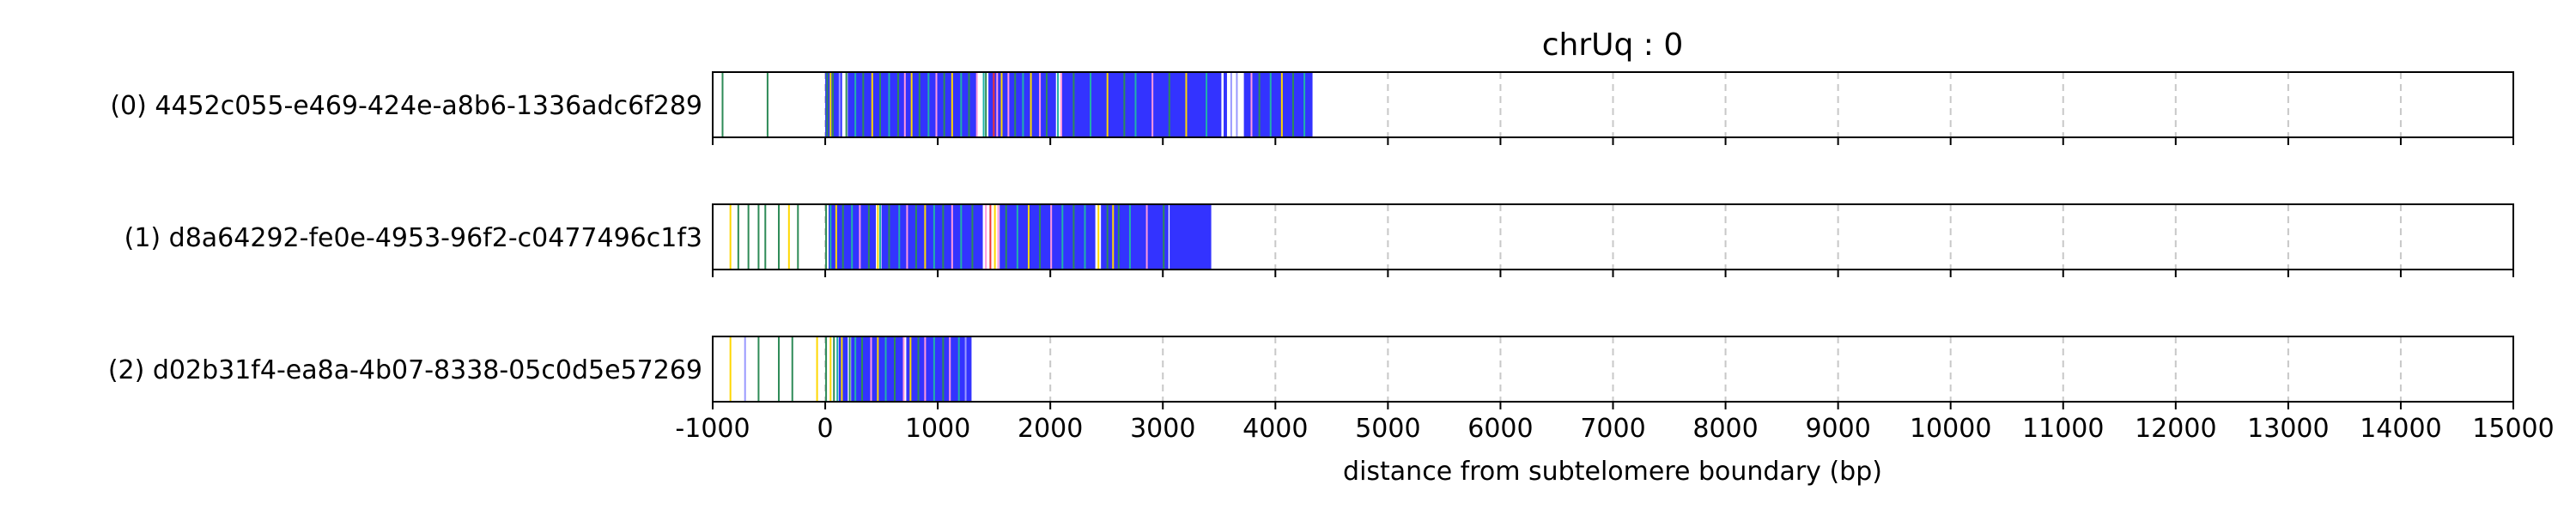  Describe the element at coordinates (825, 429) in the screenshot. I see `x-tick-label: 0` at that location.